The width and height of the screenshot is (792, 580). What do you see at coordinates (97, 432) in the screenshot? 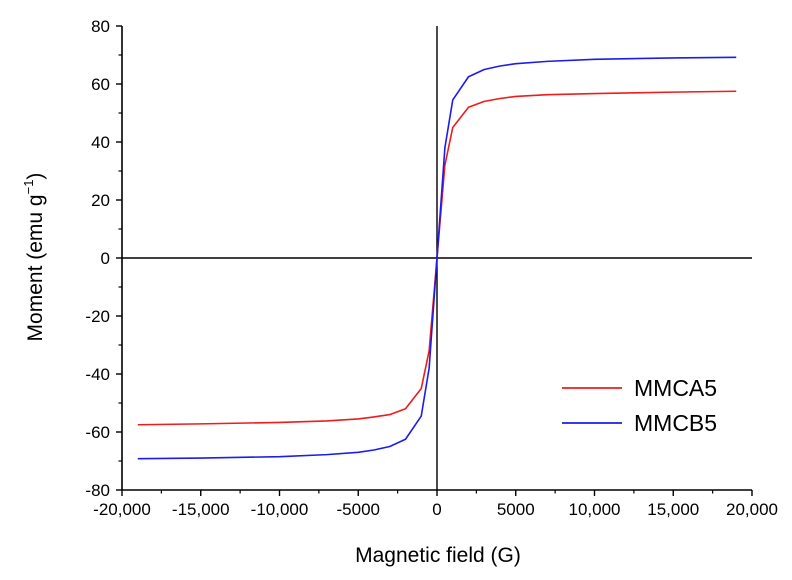
I see `y-tick-label: -60` at bounding box center [97, 432].